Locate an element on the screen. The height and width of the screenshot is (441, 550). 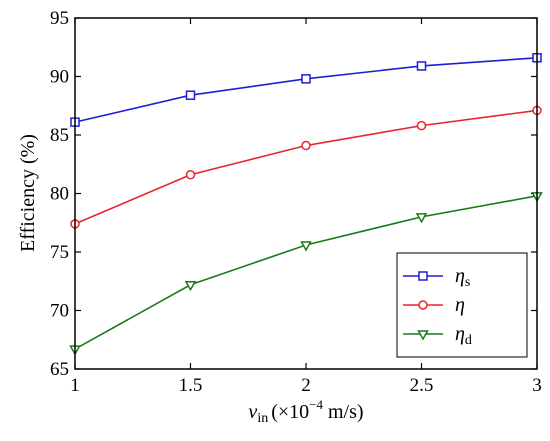
legend-item-3: ηd is located at coordinates (437, 335).